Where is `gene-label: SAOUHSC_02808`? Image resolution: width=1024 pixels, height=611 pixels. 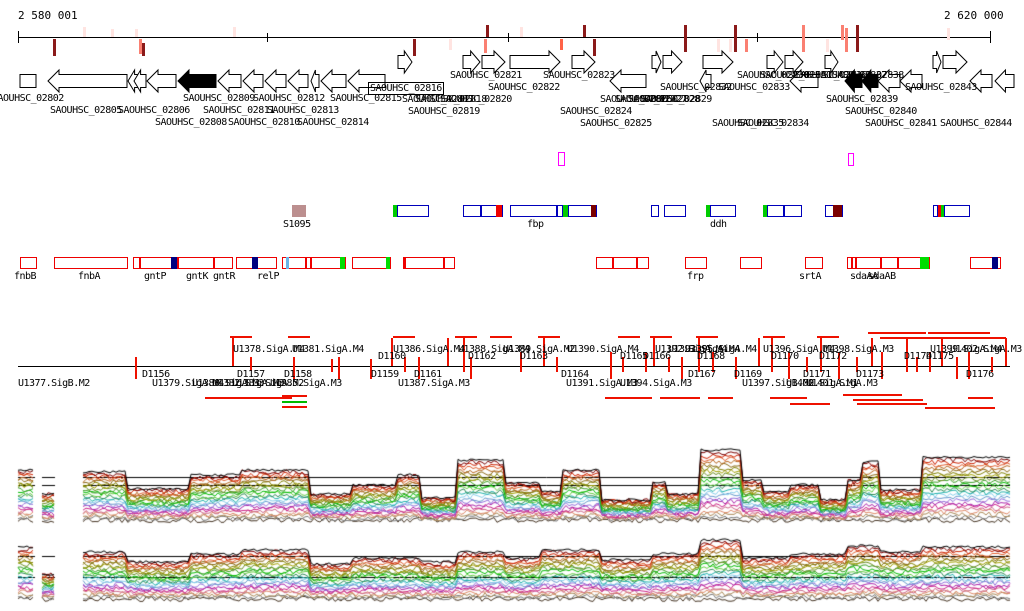 gene-label: SAOUHSC_02808 is located at coordinates (191, 122).